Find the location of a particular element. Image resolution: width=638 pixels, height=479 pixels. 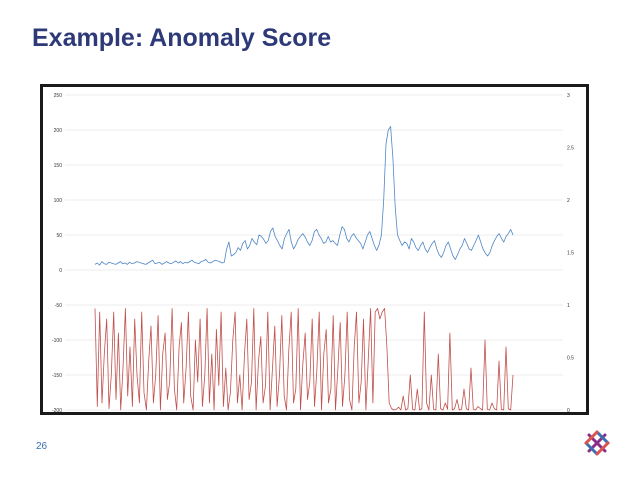

y-right-tick-label: 2.5 is located at coordinates (570, 149).